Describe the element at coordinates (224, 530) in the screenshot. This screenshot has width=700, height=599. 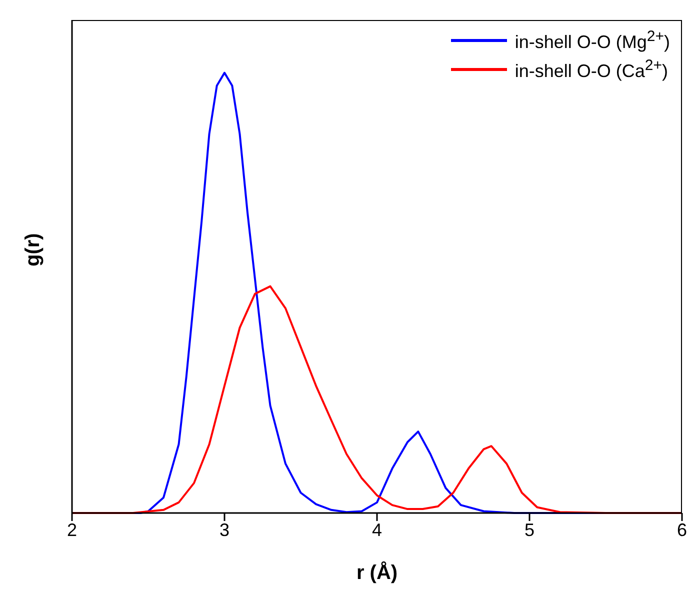
I see `x-tick-label: 3` at that location.